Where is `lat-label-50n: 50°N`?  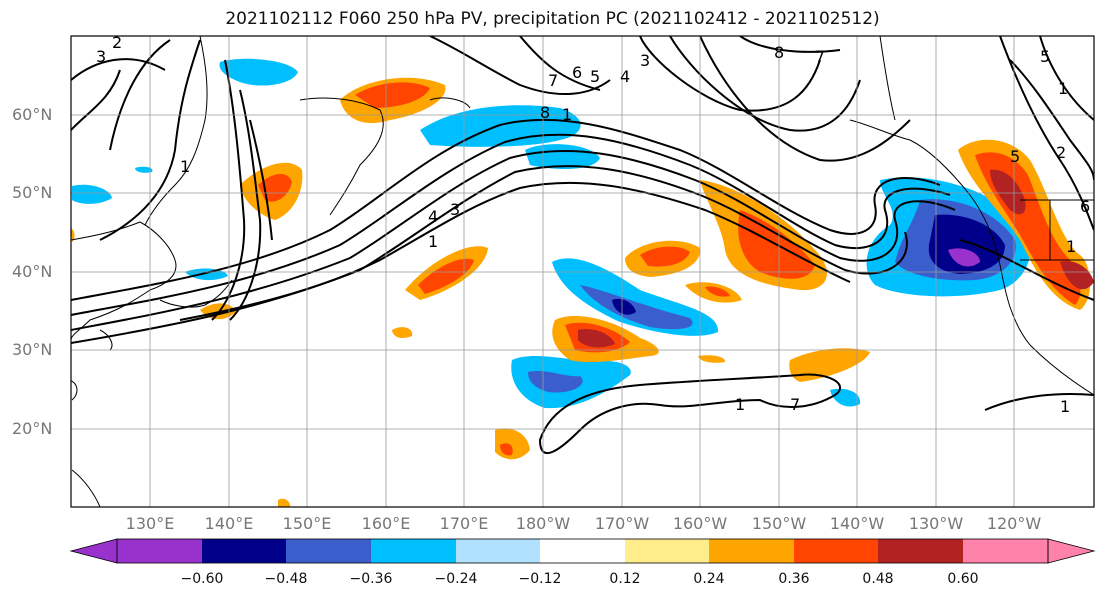
lat-label-50n: 50°N is located at coordinates (32, 192).